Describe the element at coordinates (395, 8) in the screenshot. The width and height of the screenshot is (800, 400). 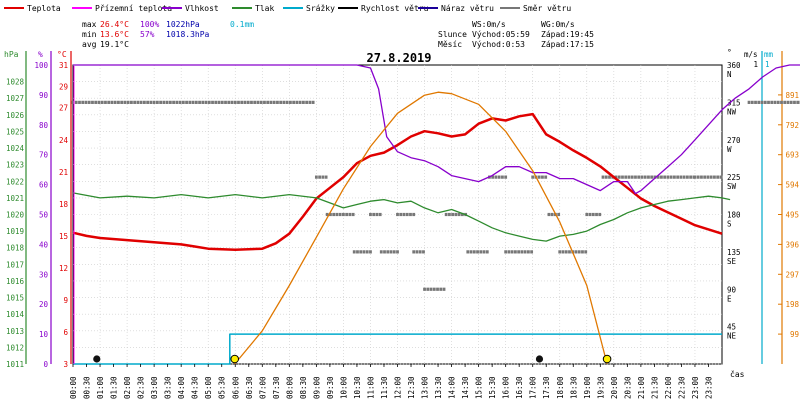
I see `legend-label-5: Rychlost větru` at that location.